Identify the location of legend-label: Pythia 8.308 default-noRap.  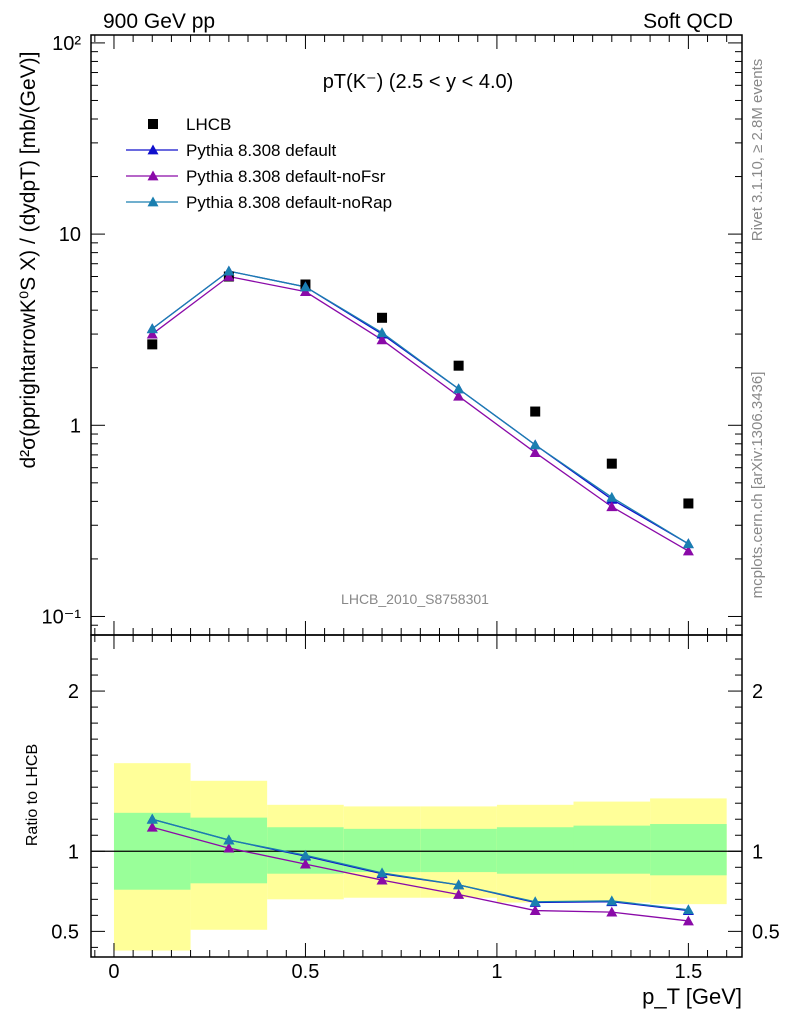
(289, 202).